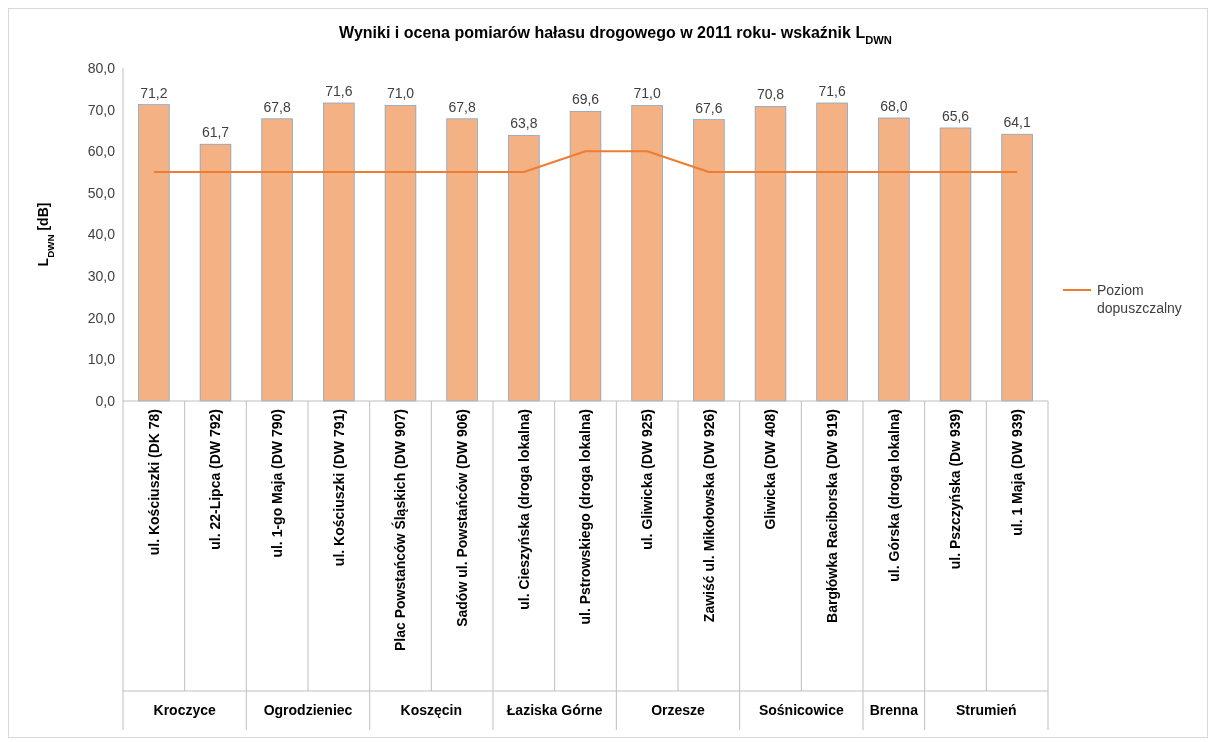 This screenshot has height=742, width=1208. I want to click on x-tick-label: ul. Cieszyńska (droga lokalna), so click(523, 509).